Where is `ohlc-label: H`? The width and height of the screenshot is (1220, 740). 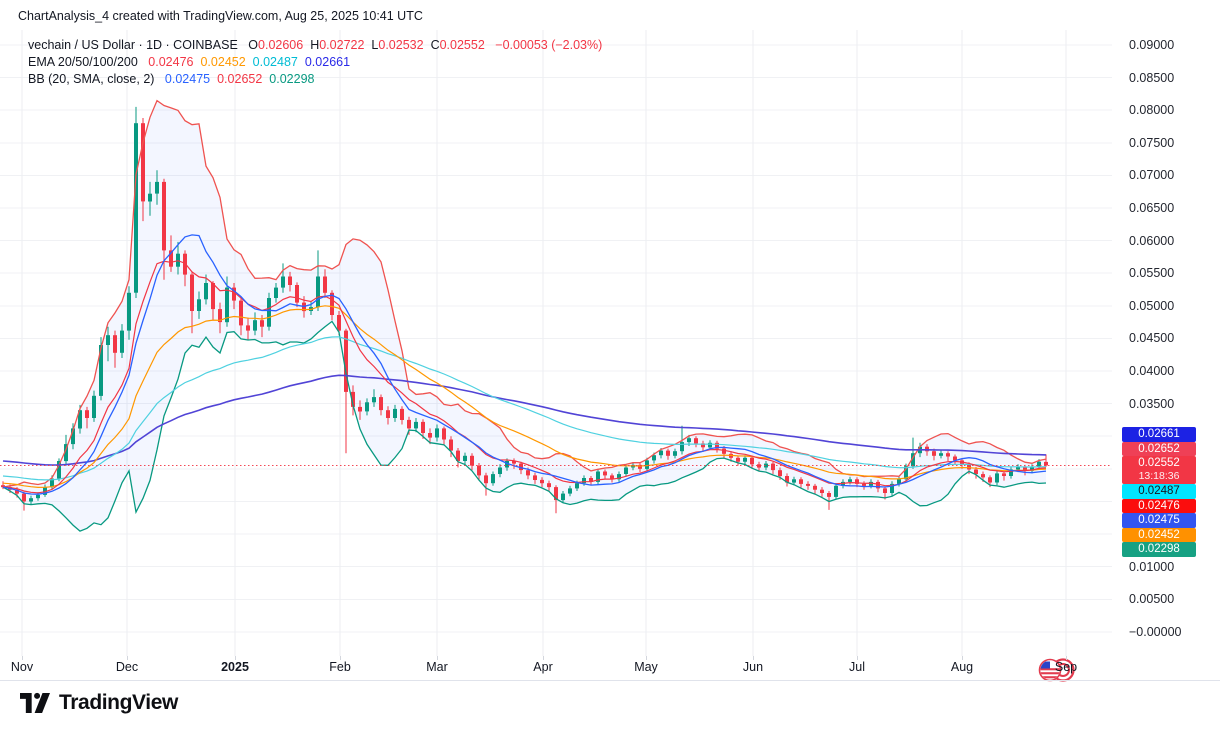
ohlc-label: H is located at coordinates (315, 45).